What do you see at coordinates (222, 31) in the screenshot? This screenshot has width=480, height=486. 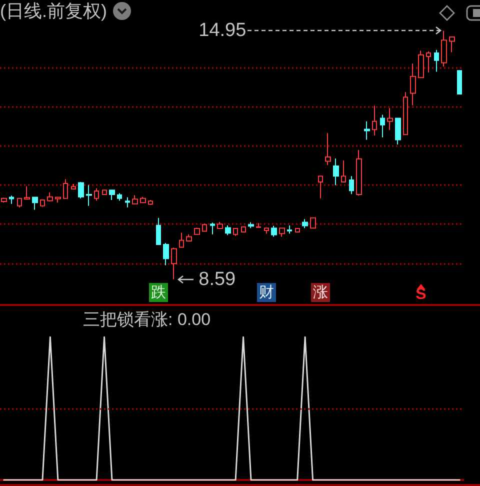 I see `y-tick-label: 14.95` at bounding box center [222, 31].